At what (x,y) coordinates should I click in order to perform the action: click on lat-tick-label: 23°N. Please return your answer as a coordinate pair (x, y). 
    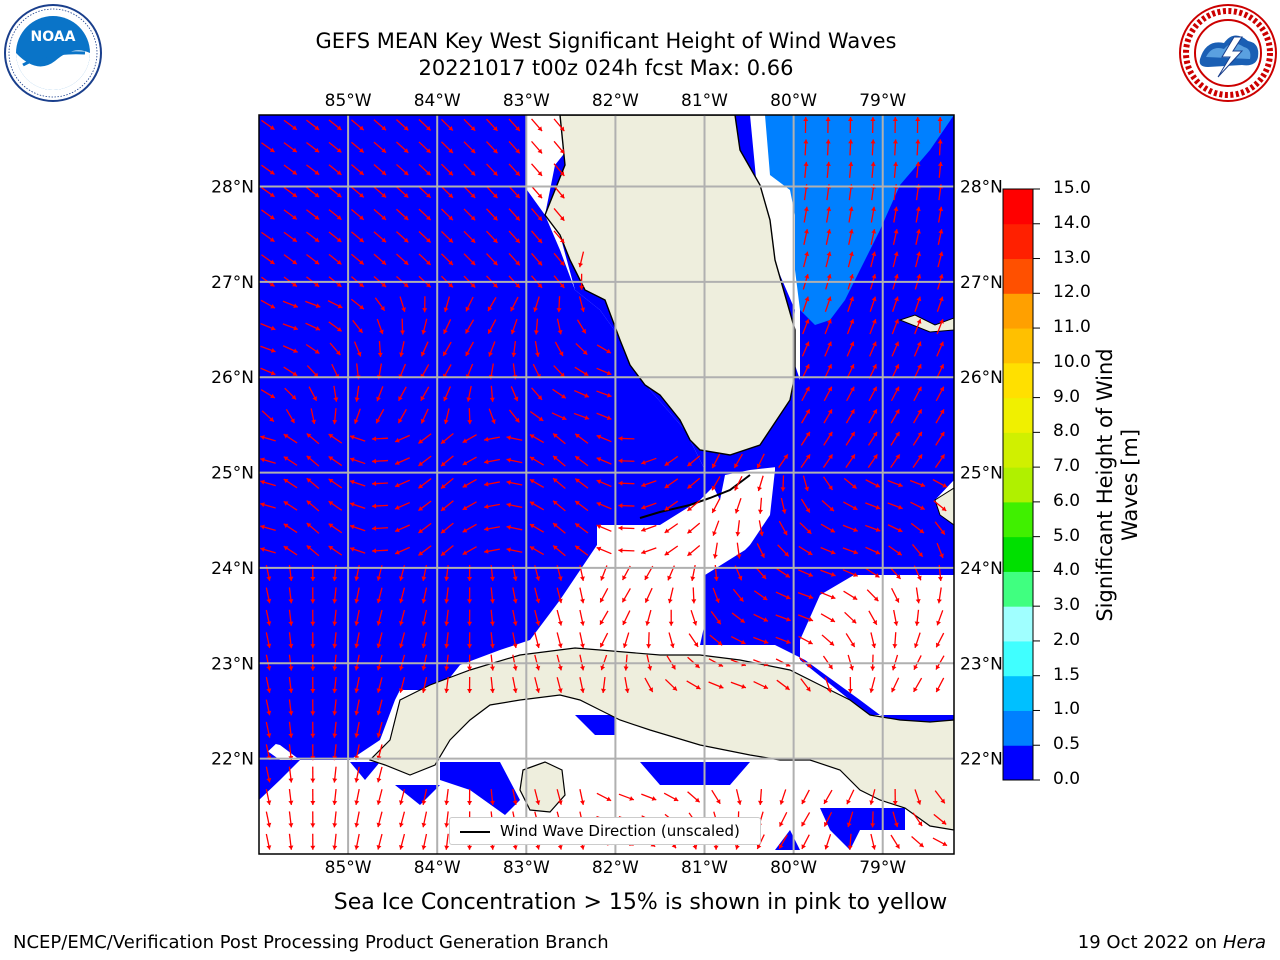
    Looking at the image, I should click on (232, 664).